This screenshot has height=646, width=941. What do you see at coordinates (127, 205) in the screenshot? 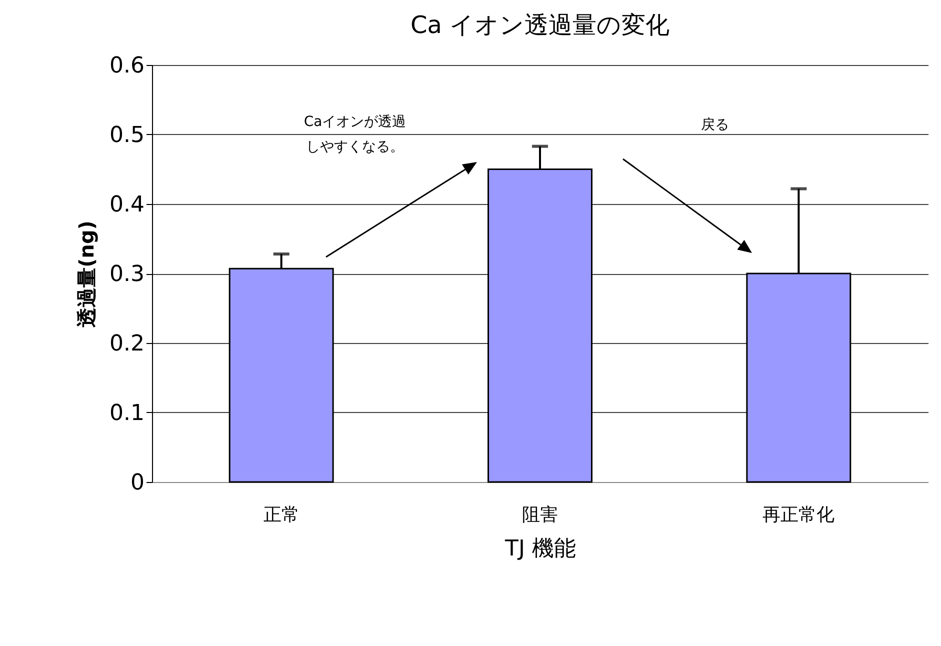
I see `y-tick-label: 0.4` at bounding box center [127, 205].